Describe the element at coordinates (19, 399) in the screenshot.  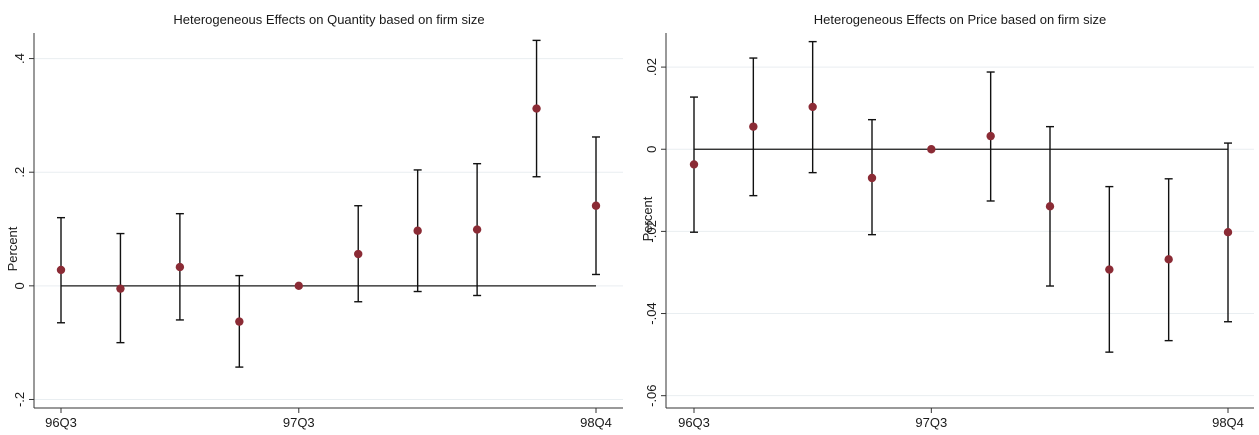
I see `y-tick-label: -.2` at that location.